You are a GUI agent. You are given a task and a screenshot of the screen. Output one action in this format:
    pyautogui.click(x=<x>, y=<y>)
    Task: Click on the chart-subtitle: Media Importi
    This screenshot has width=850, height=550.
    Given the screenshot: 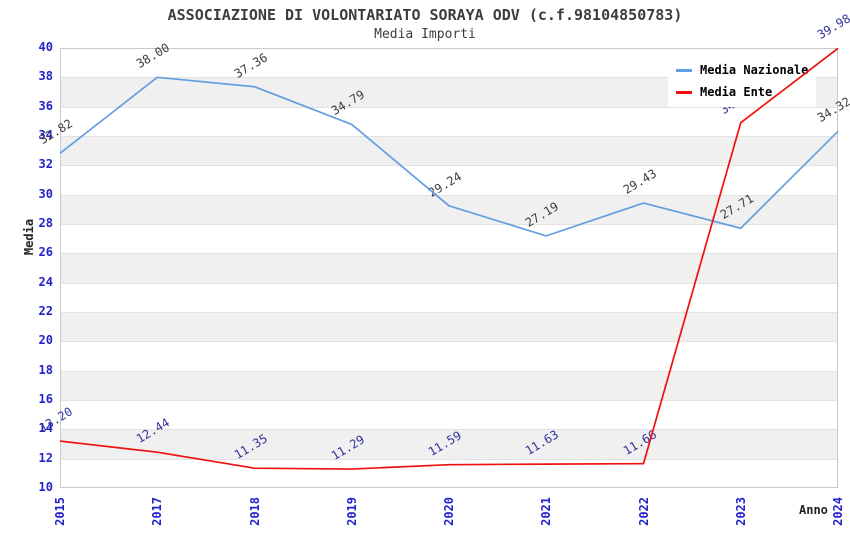 What is the action you would take?
    pyautogui.click(x=425, y=34)
    